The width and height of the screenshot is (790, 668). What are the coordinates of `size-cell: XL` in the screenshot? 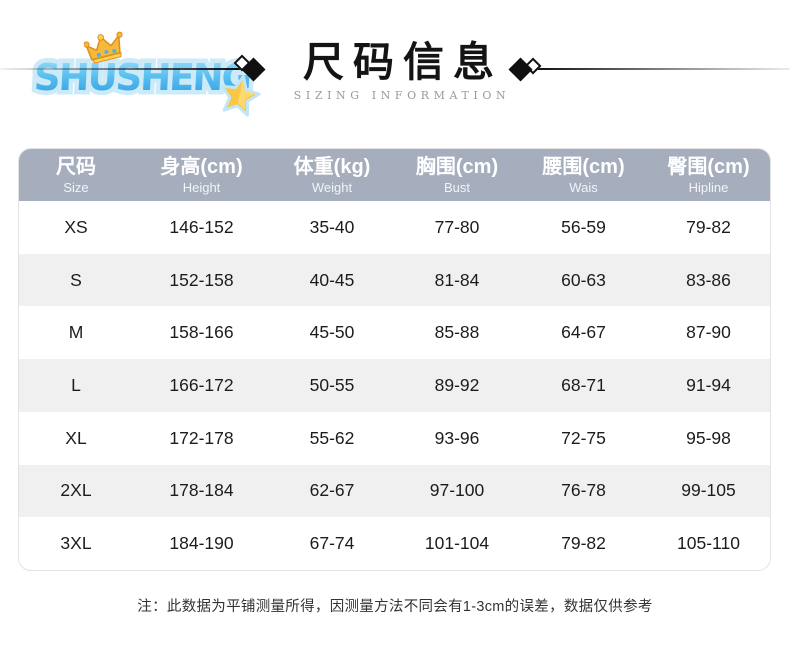 It's located at (76, 437).